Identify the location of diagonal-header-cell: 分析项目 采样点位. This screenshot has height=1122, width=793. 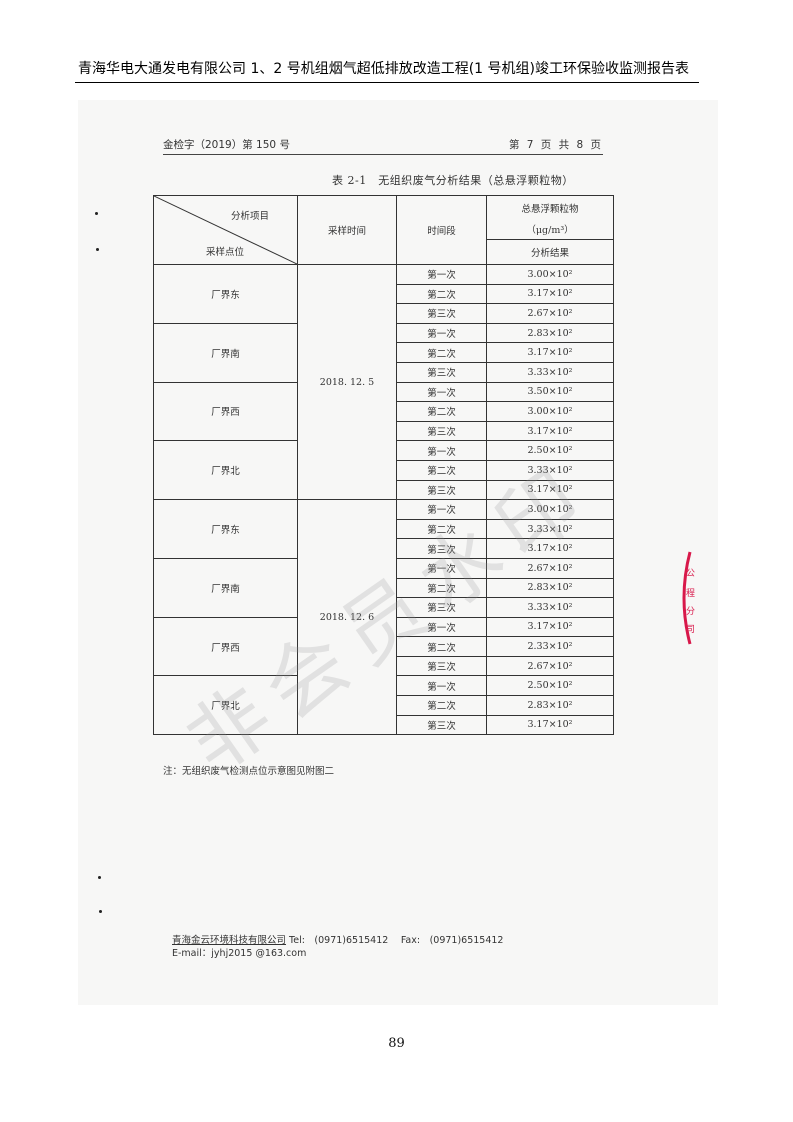
(225, 230).